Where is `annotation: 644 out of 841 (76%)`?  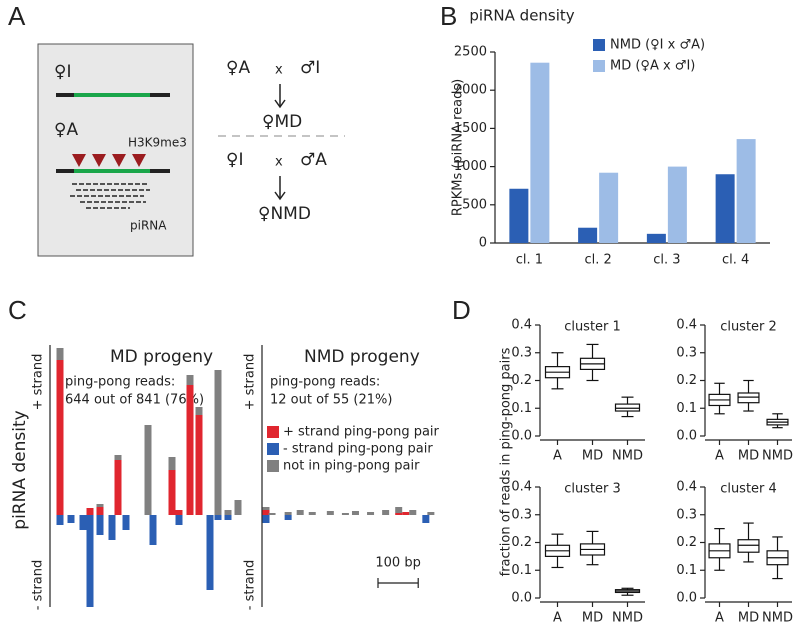
annotation: 644 out of 841 (76%) is located at coordinates (134, 400).